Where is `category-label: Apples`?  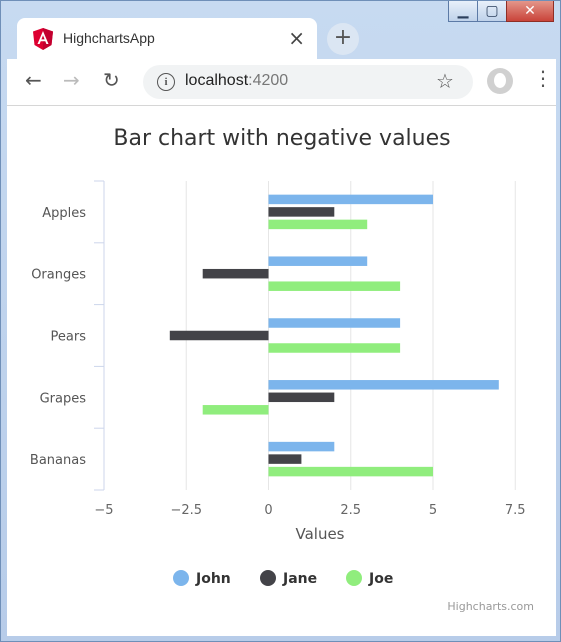 category-label: Apples is located at coordinates (64, 213).